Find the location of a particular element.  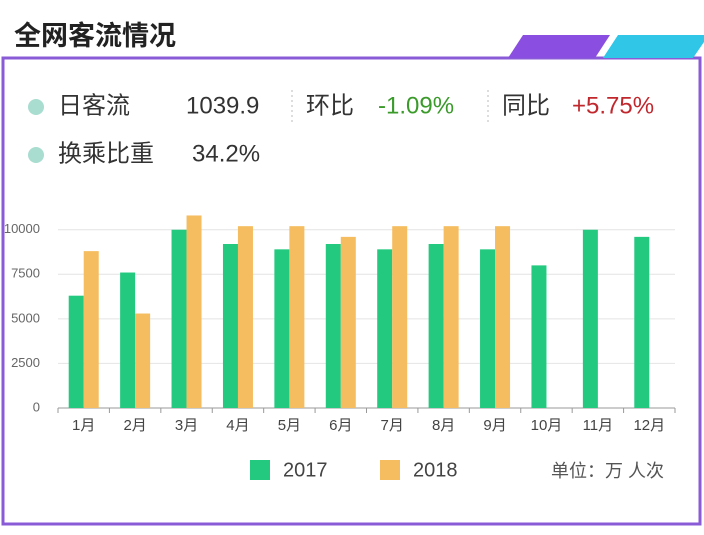

deco-purple is located at coordinates (559, 46).